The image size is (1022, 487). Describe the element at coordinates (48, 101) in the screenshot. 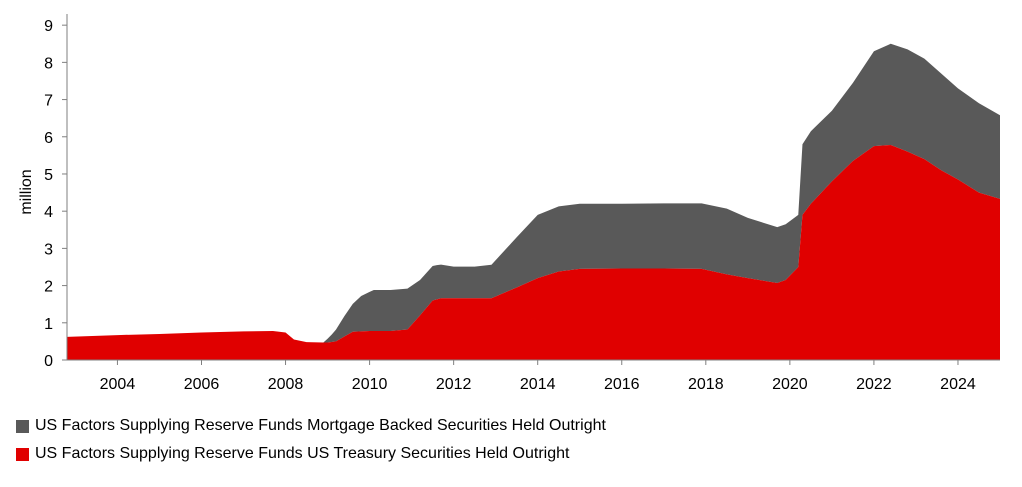

I see `y-tick-label: 7` at that location.